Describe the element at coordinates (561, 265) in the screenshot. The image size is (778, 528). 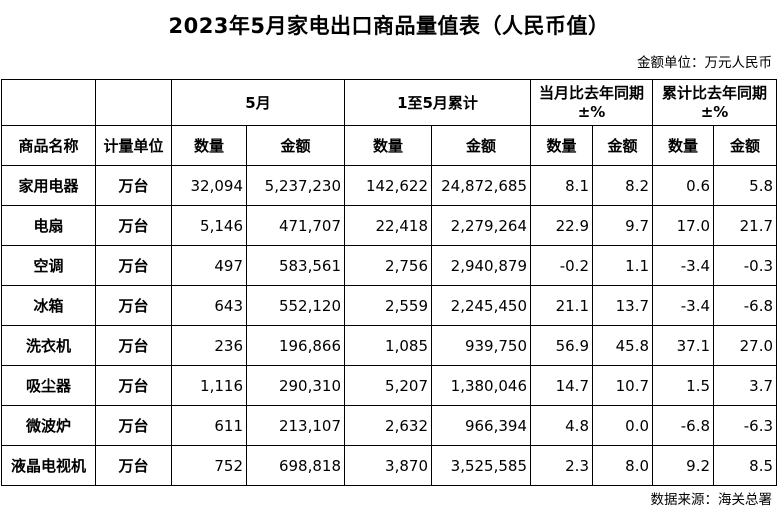
I see `month-yoy-qty: -0.2` at that location.